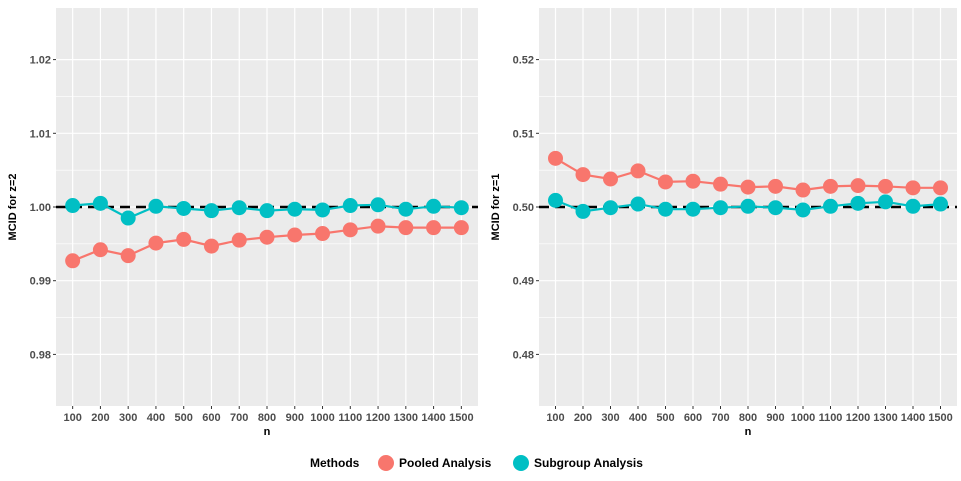 Image resolution: width=961 pixels, height=481 pixels. Describe the element at coordinates (748, 418) in the screenshot. I see `x-tick-label: 800` at that location.